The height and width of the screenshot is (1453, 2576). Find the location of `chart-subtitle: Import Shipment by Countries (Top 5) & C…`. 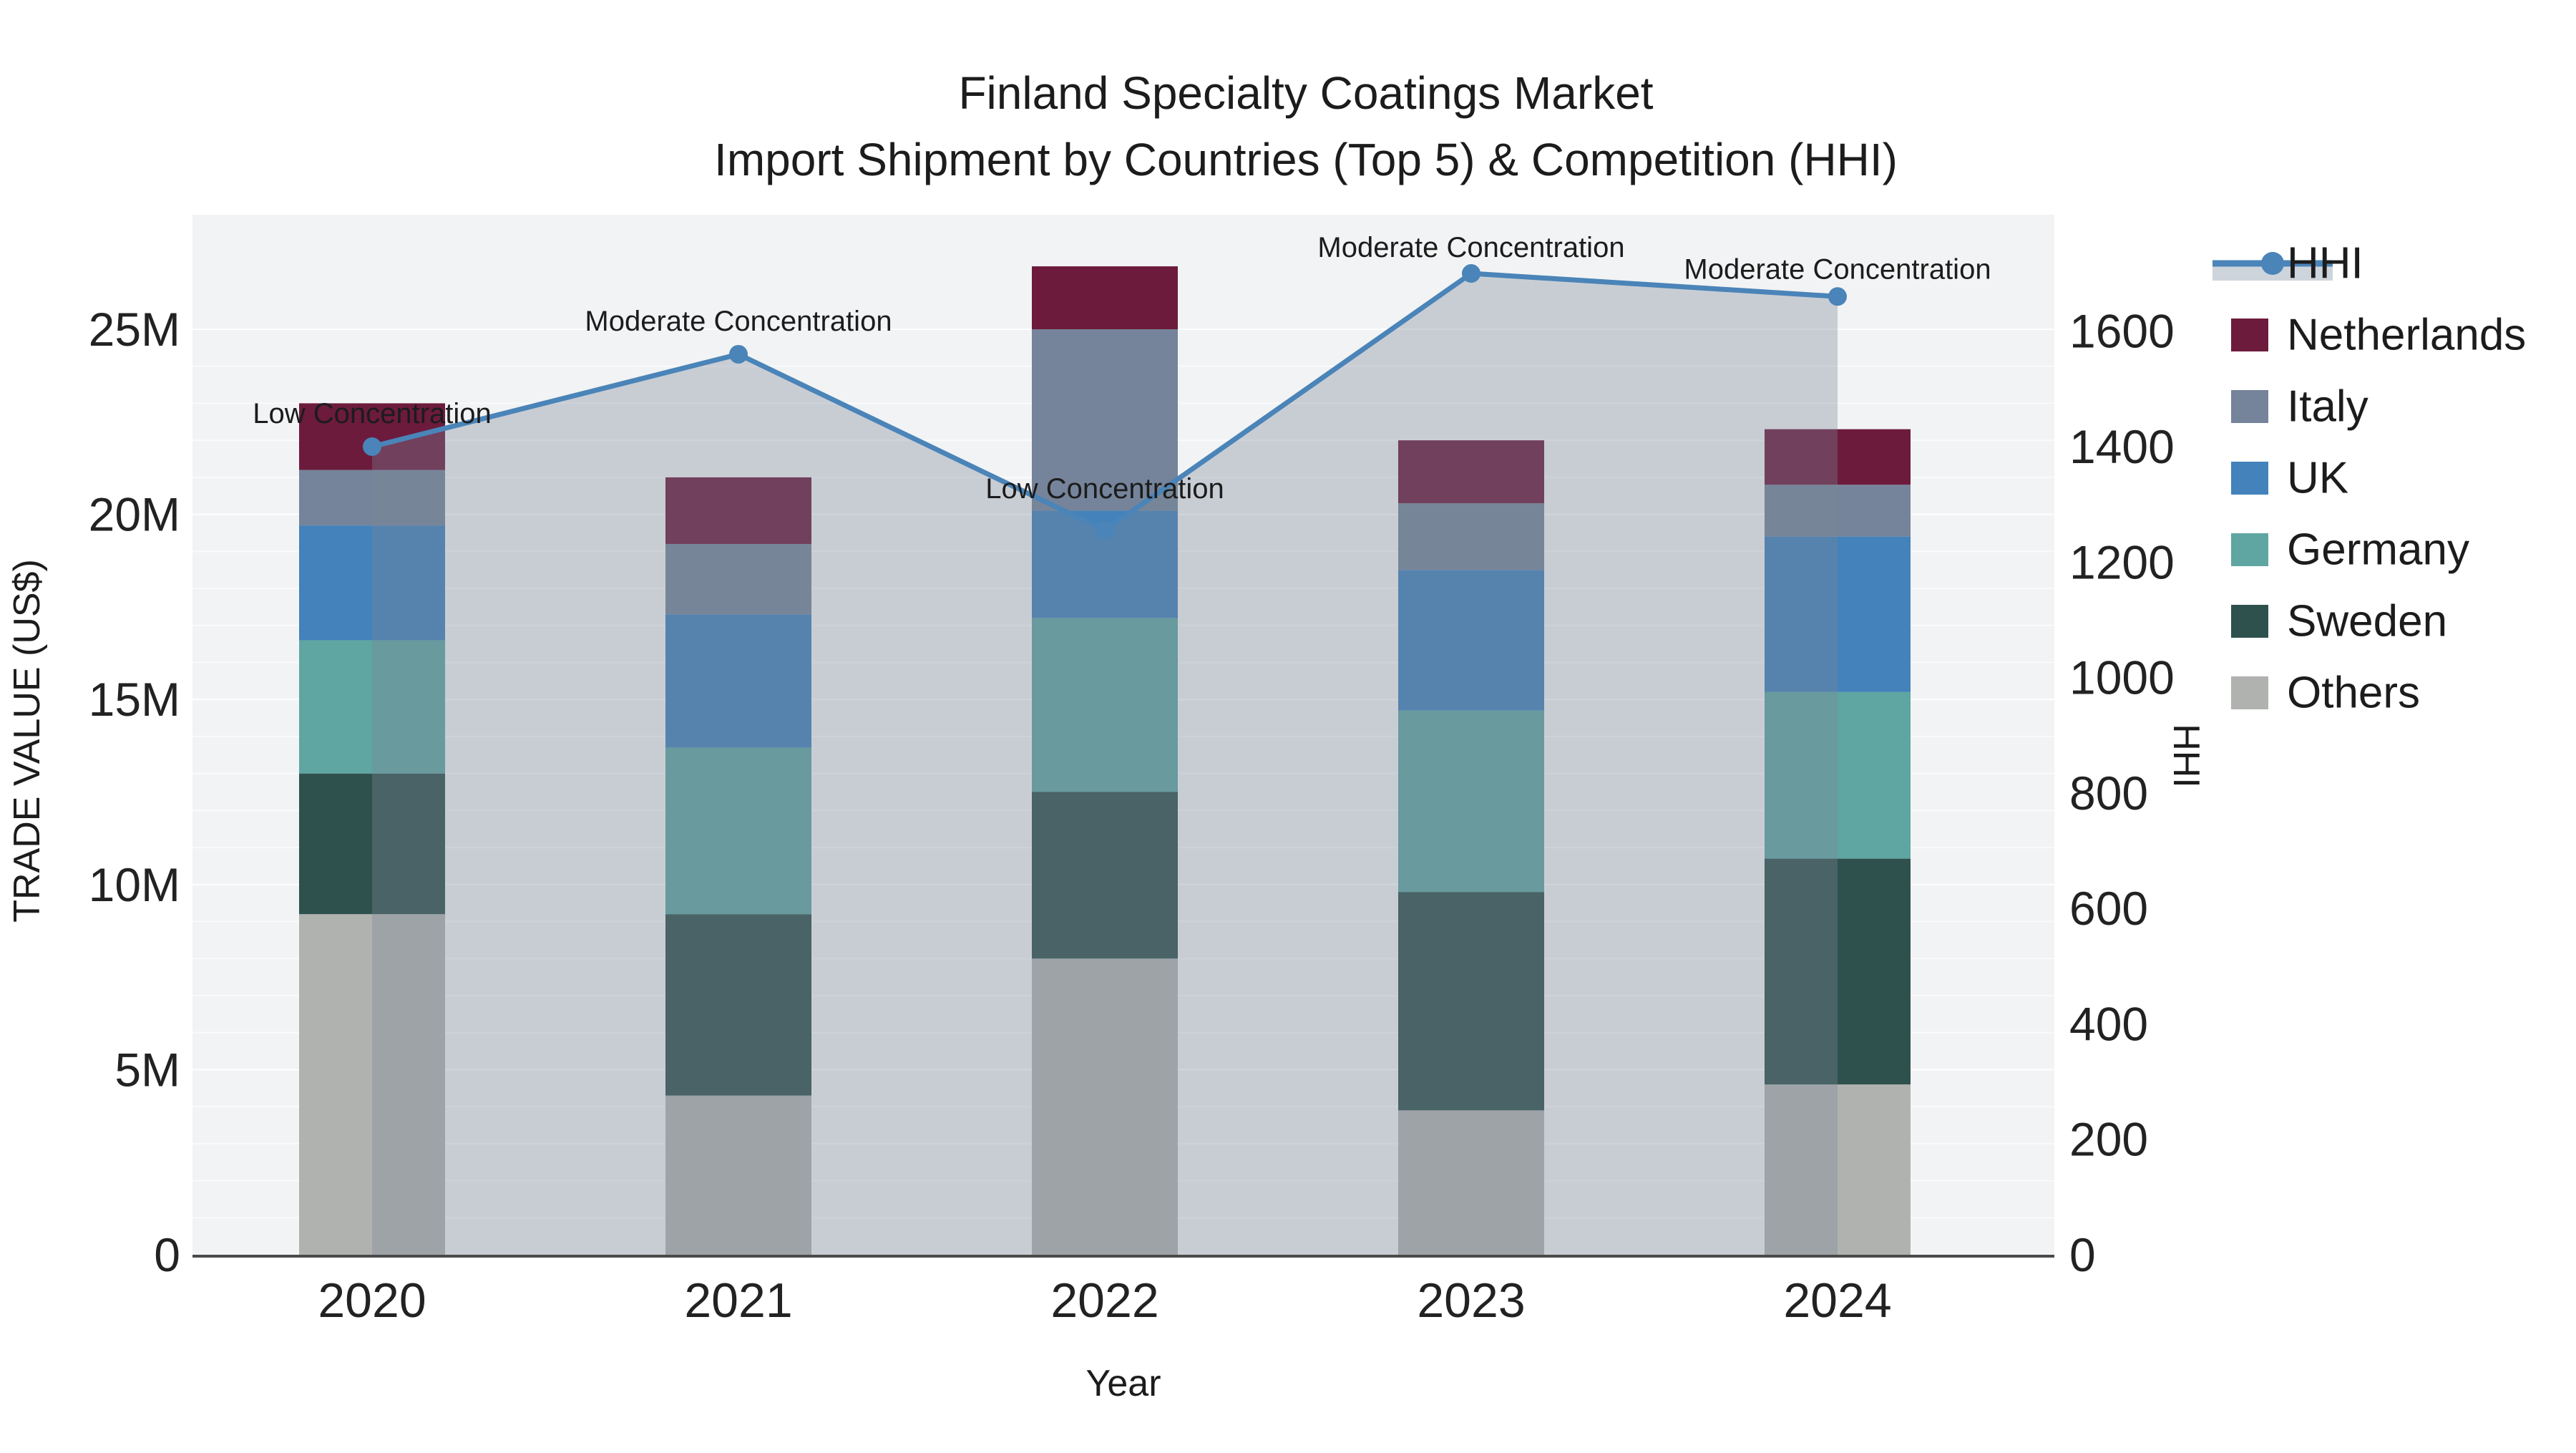

chart-subtitle: Import Shipment by Countries (Top 5) & C… is located at coordinates (1306, 159).